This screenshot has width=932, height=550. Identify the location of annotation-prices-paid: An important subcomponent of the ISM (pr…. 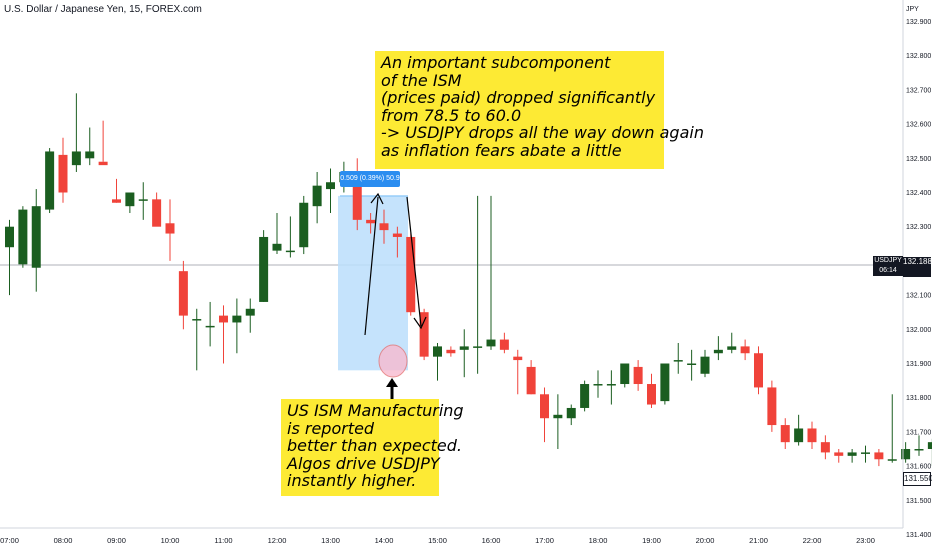
(539, 110).